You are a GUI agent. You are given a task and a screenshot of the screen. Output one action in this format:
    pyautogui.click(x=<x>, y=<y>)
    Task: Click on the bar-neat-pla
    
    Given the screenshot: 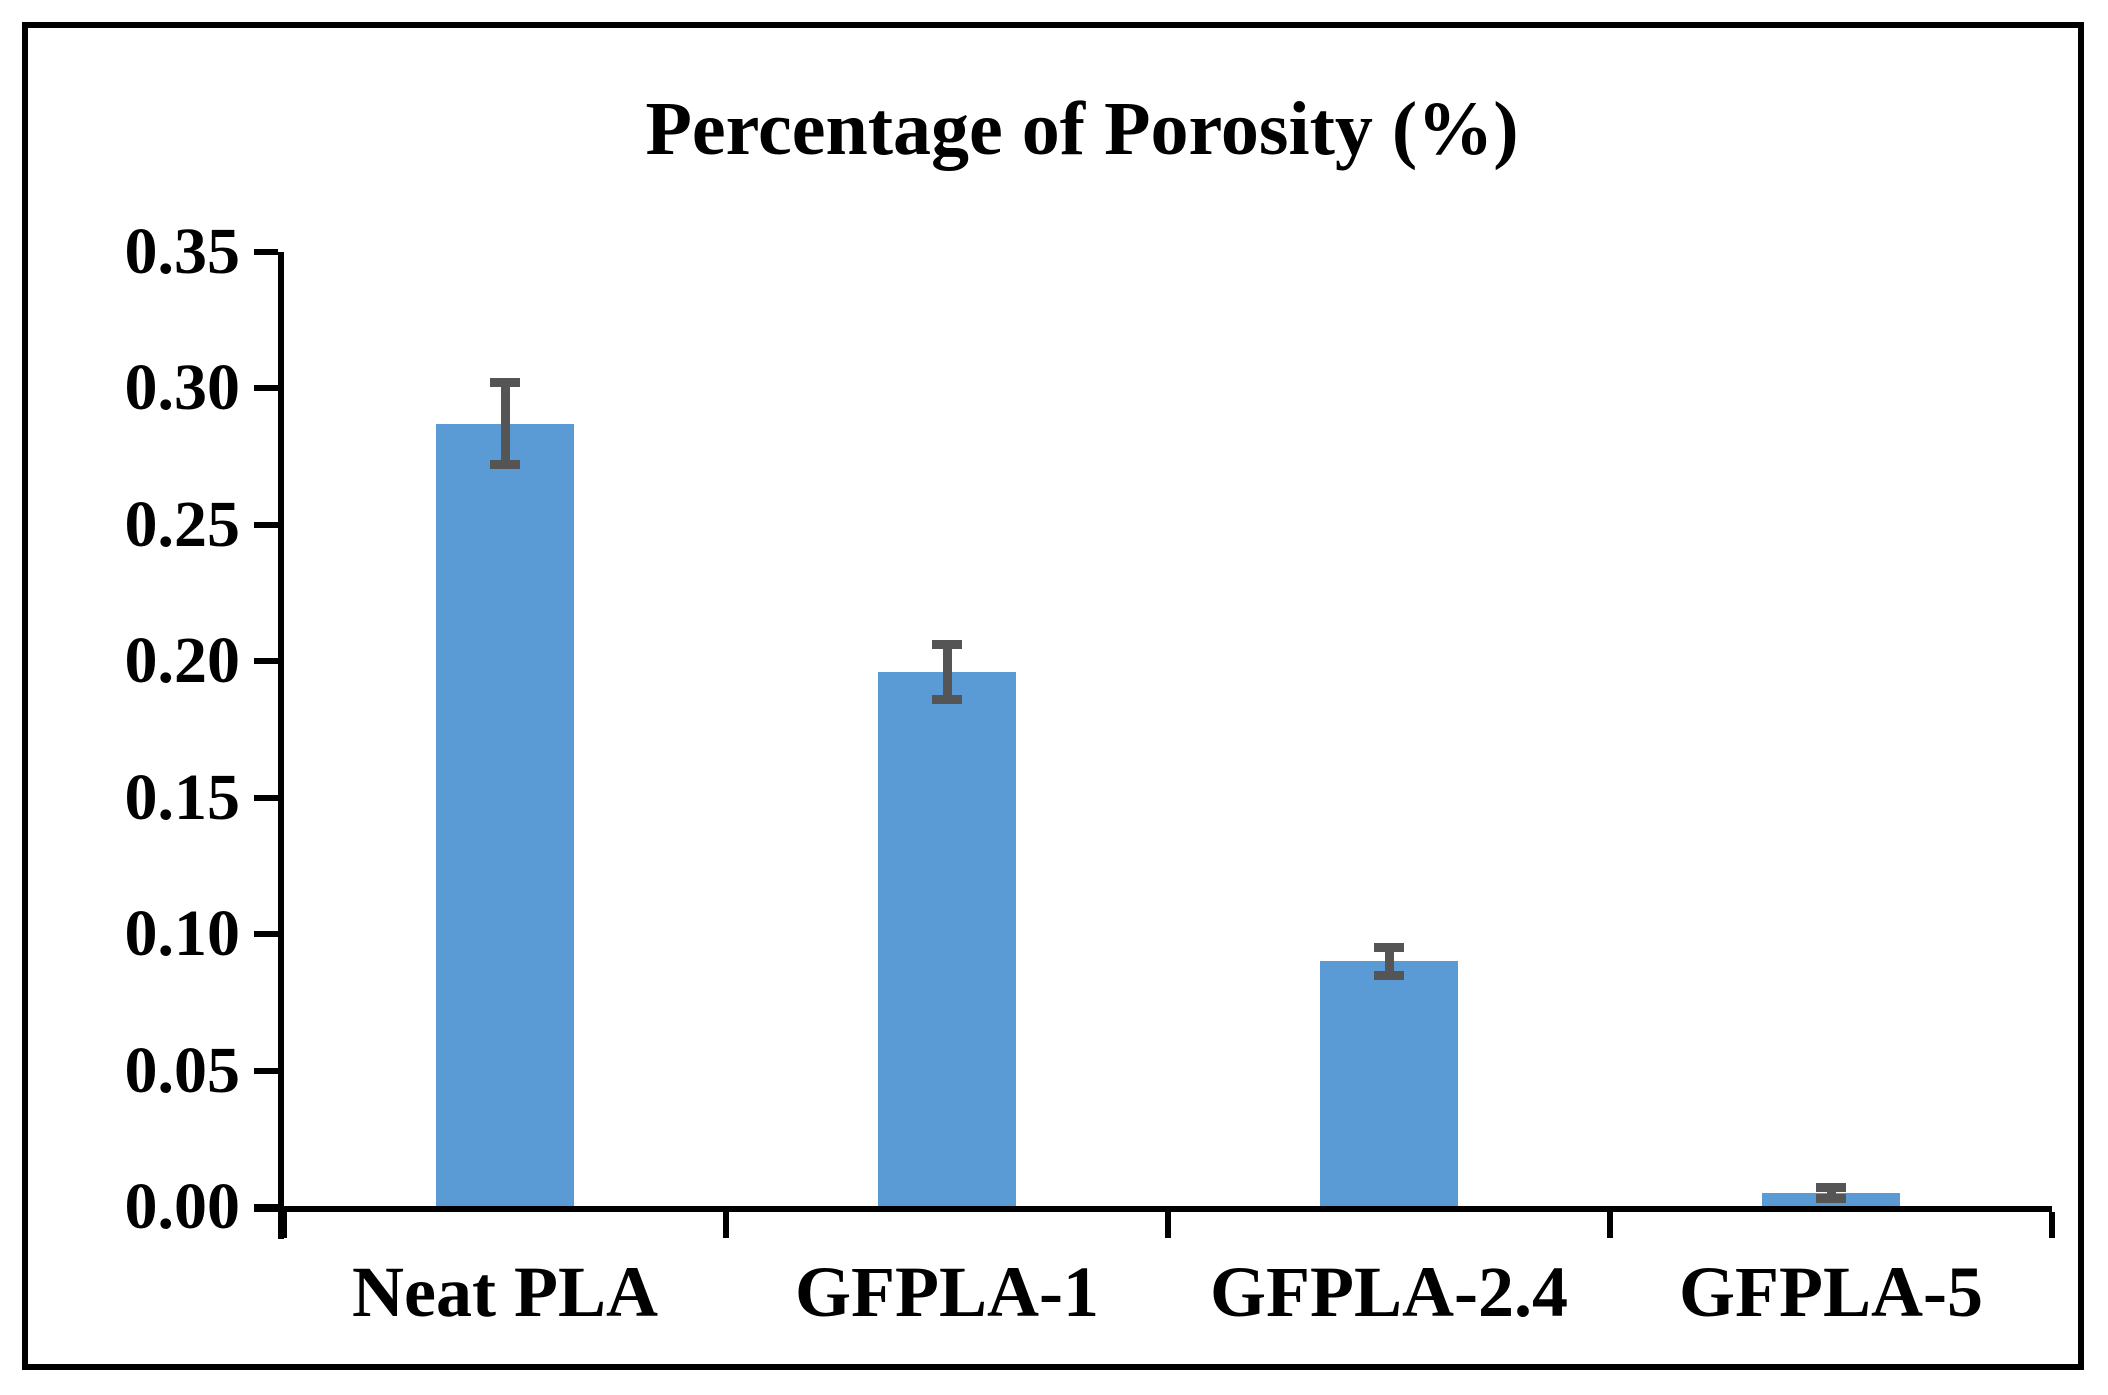 What is the action you would take?
    pyautogui.click(x=505, y=815)
    